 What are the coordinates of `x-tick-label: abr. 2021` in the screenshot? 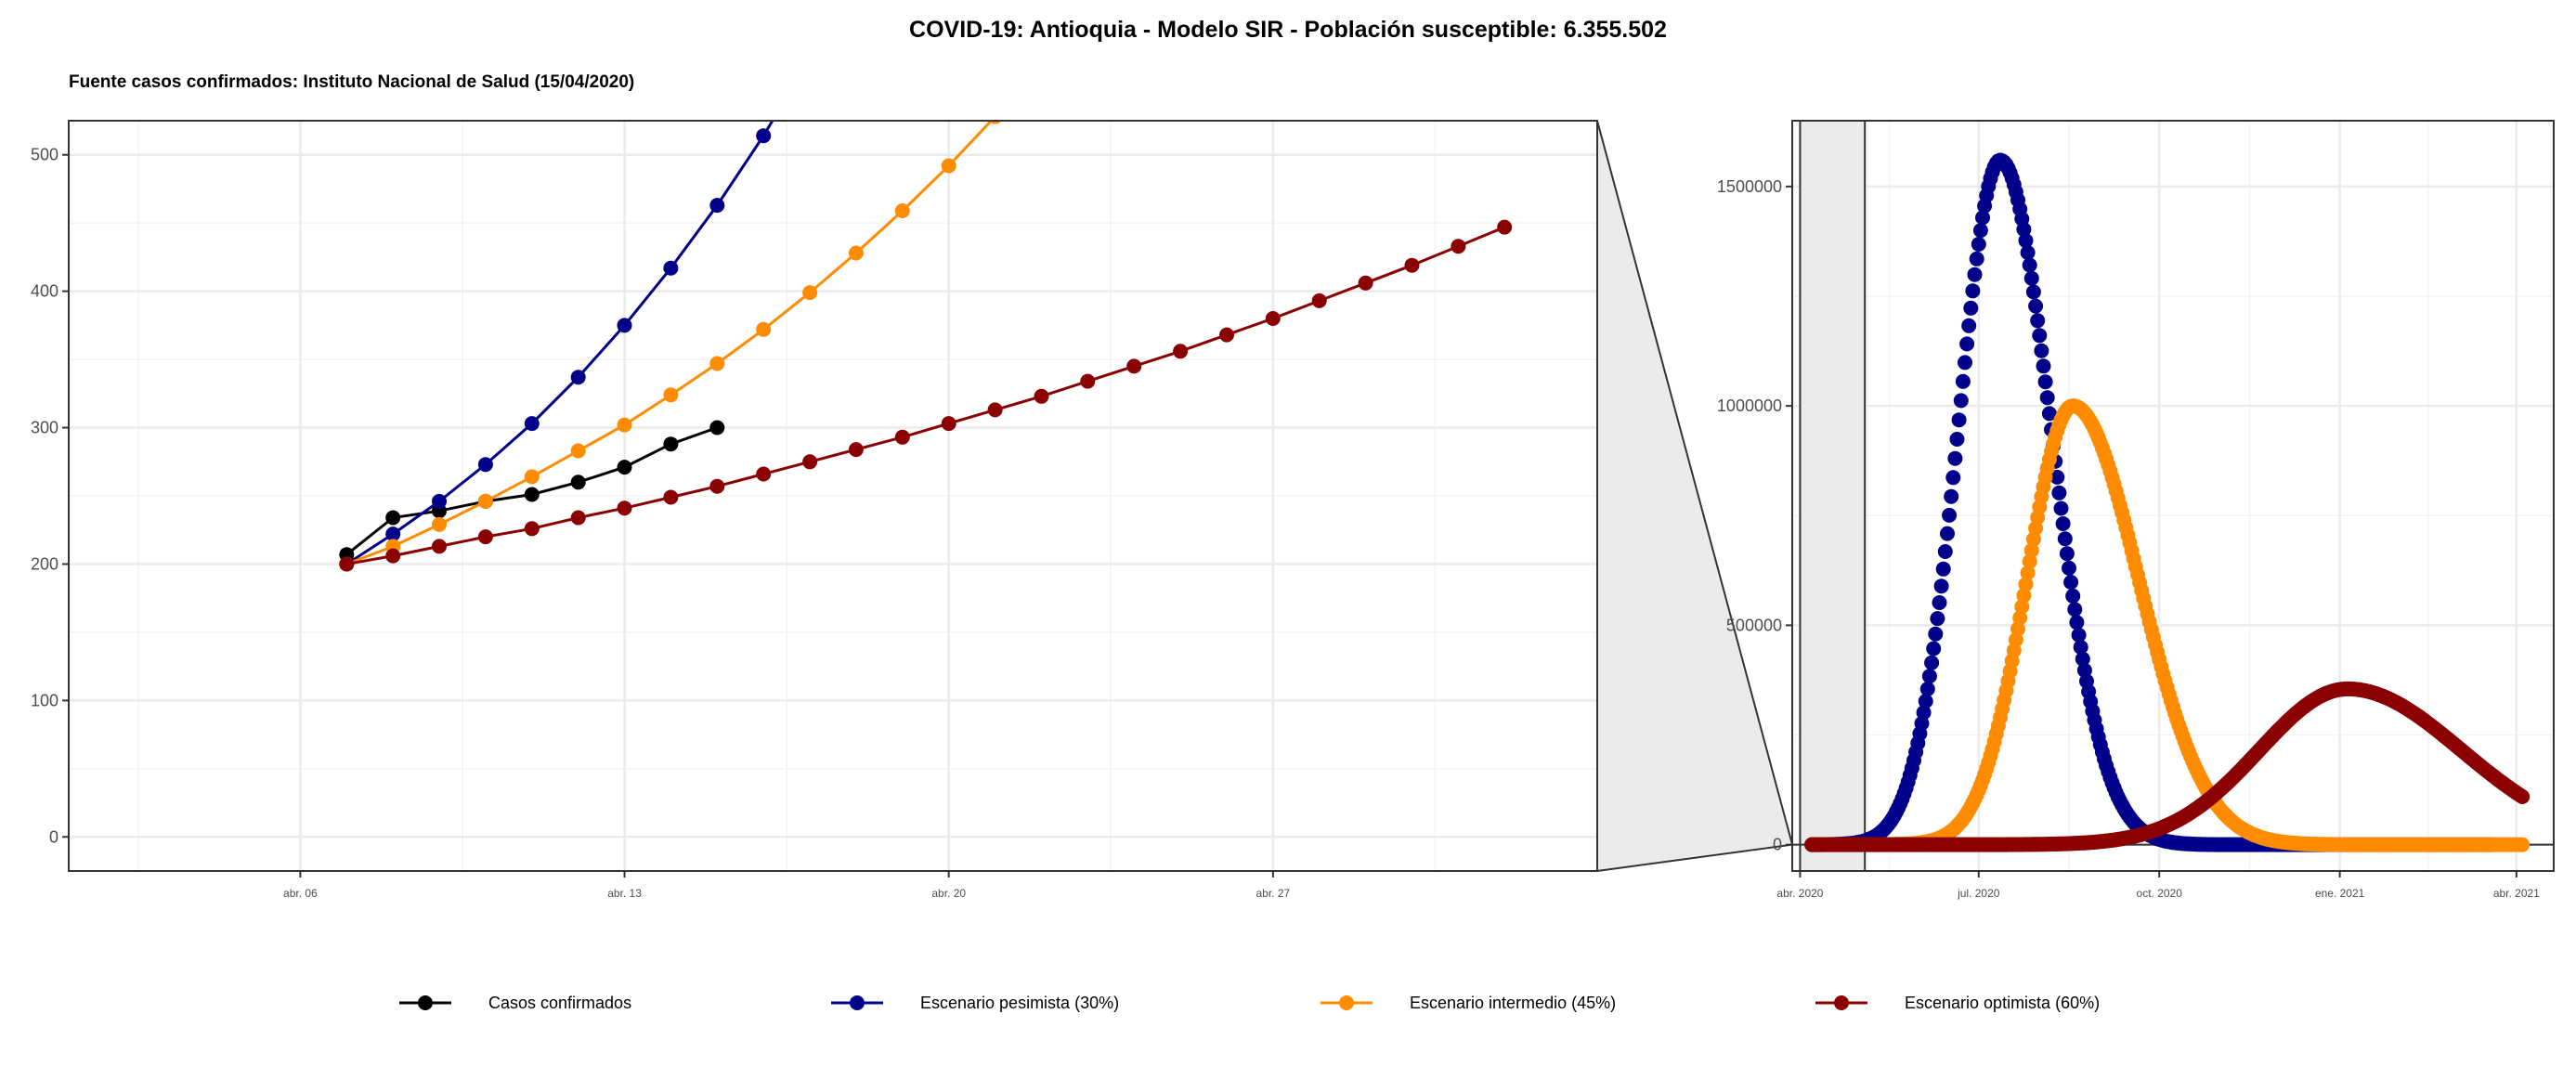 It's located at (2516, 893).